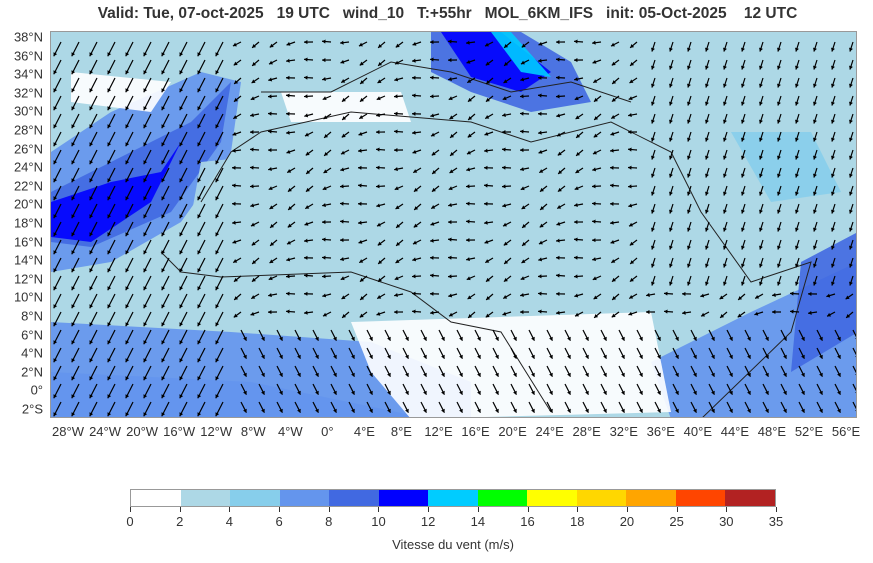  What do you see at coordinates (677, 509) in the screenshot?
I see `colorbar-tick` at bounding box center [677, 509].